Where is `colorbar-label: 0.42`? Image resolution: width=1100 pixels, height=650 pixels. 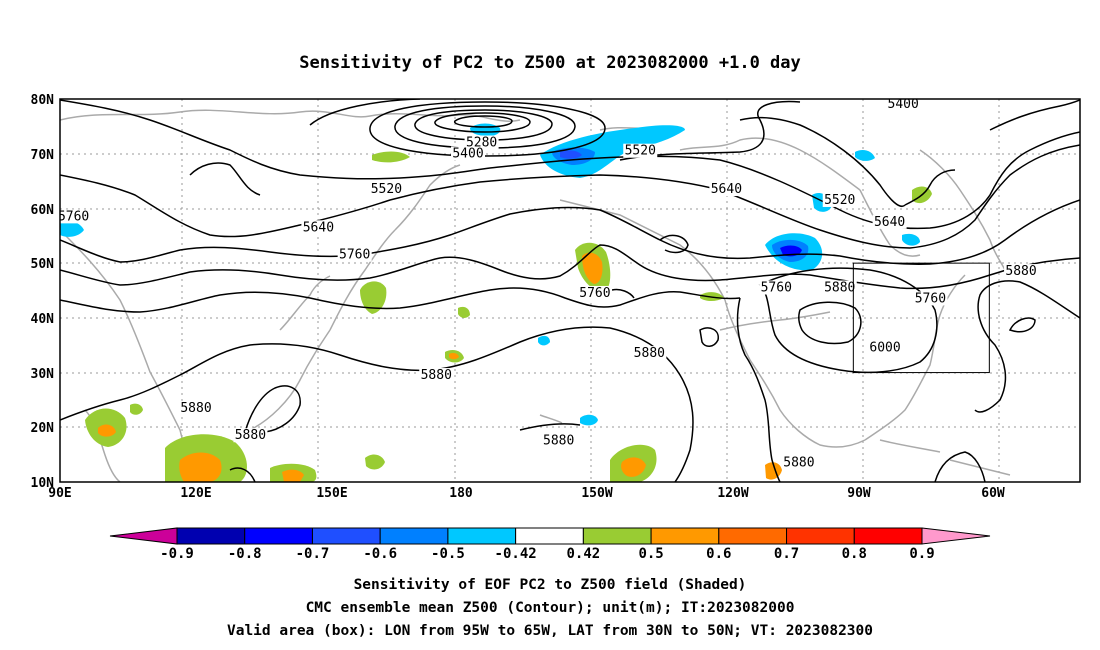
colorbar-label: 0.42 is located at coordinates (584, 554).